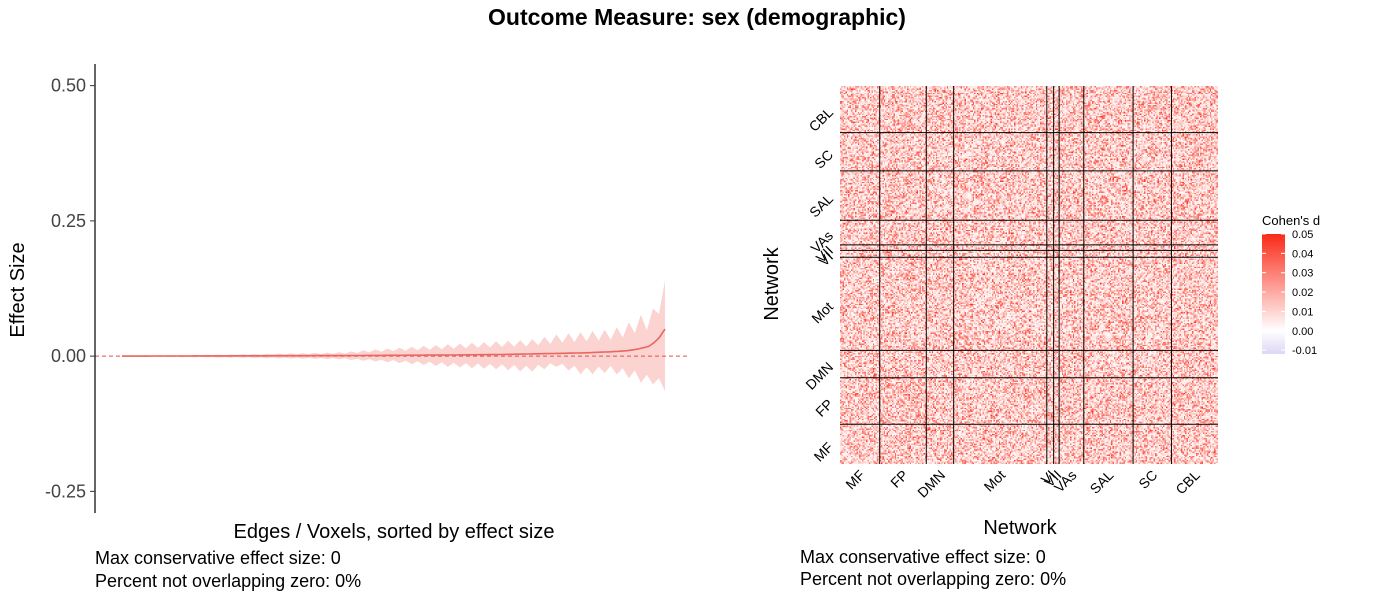  What do you see at coordinates (995, 481) in the screenshot?
I see `heatmap-x-tick-mot: Mot` at bounding box center [995, 481].